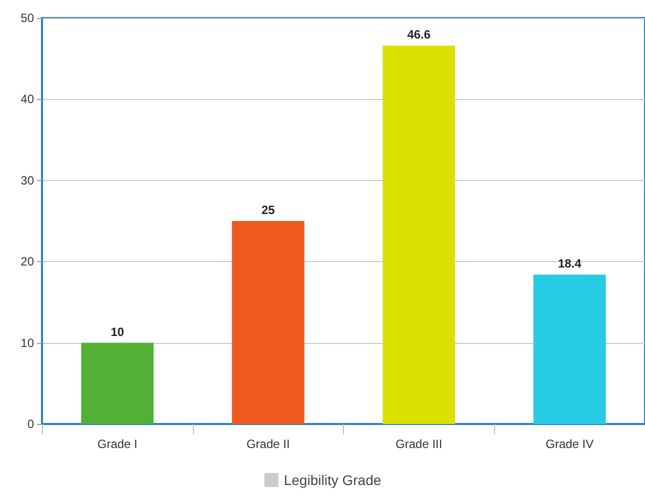 The height and width of the screenshot is (496, 645). Describe the element at coordinates (30, 424) in the screenshot. I see `y-tick-label: 0` at that location.